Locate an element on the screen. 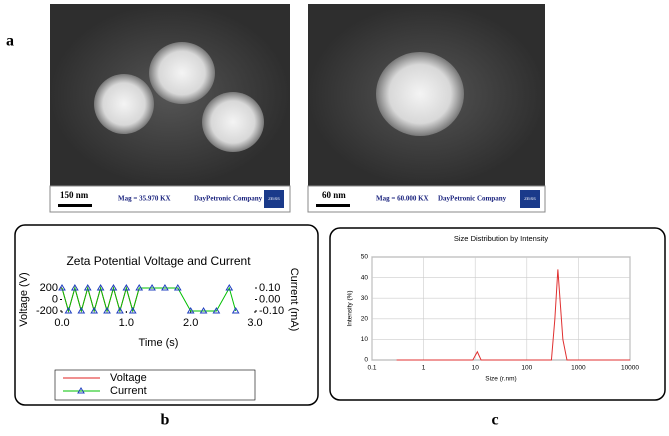  x-tick-label: 3.0 is located at coordinates (254, 323).